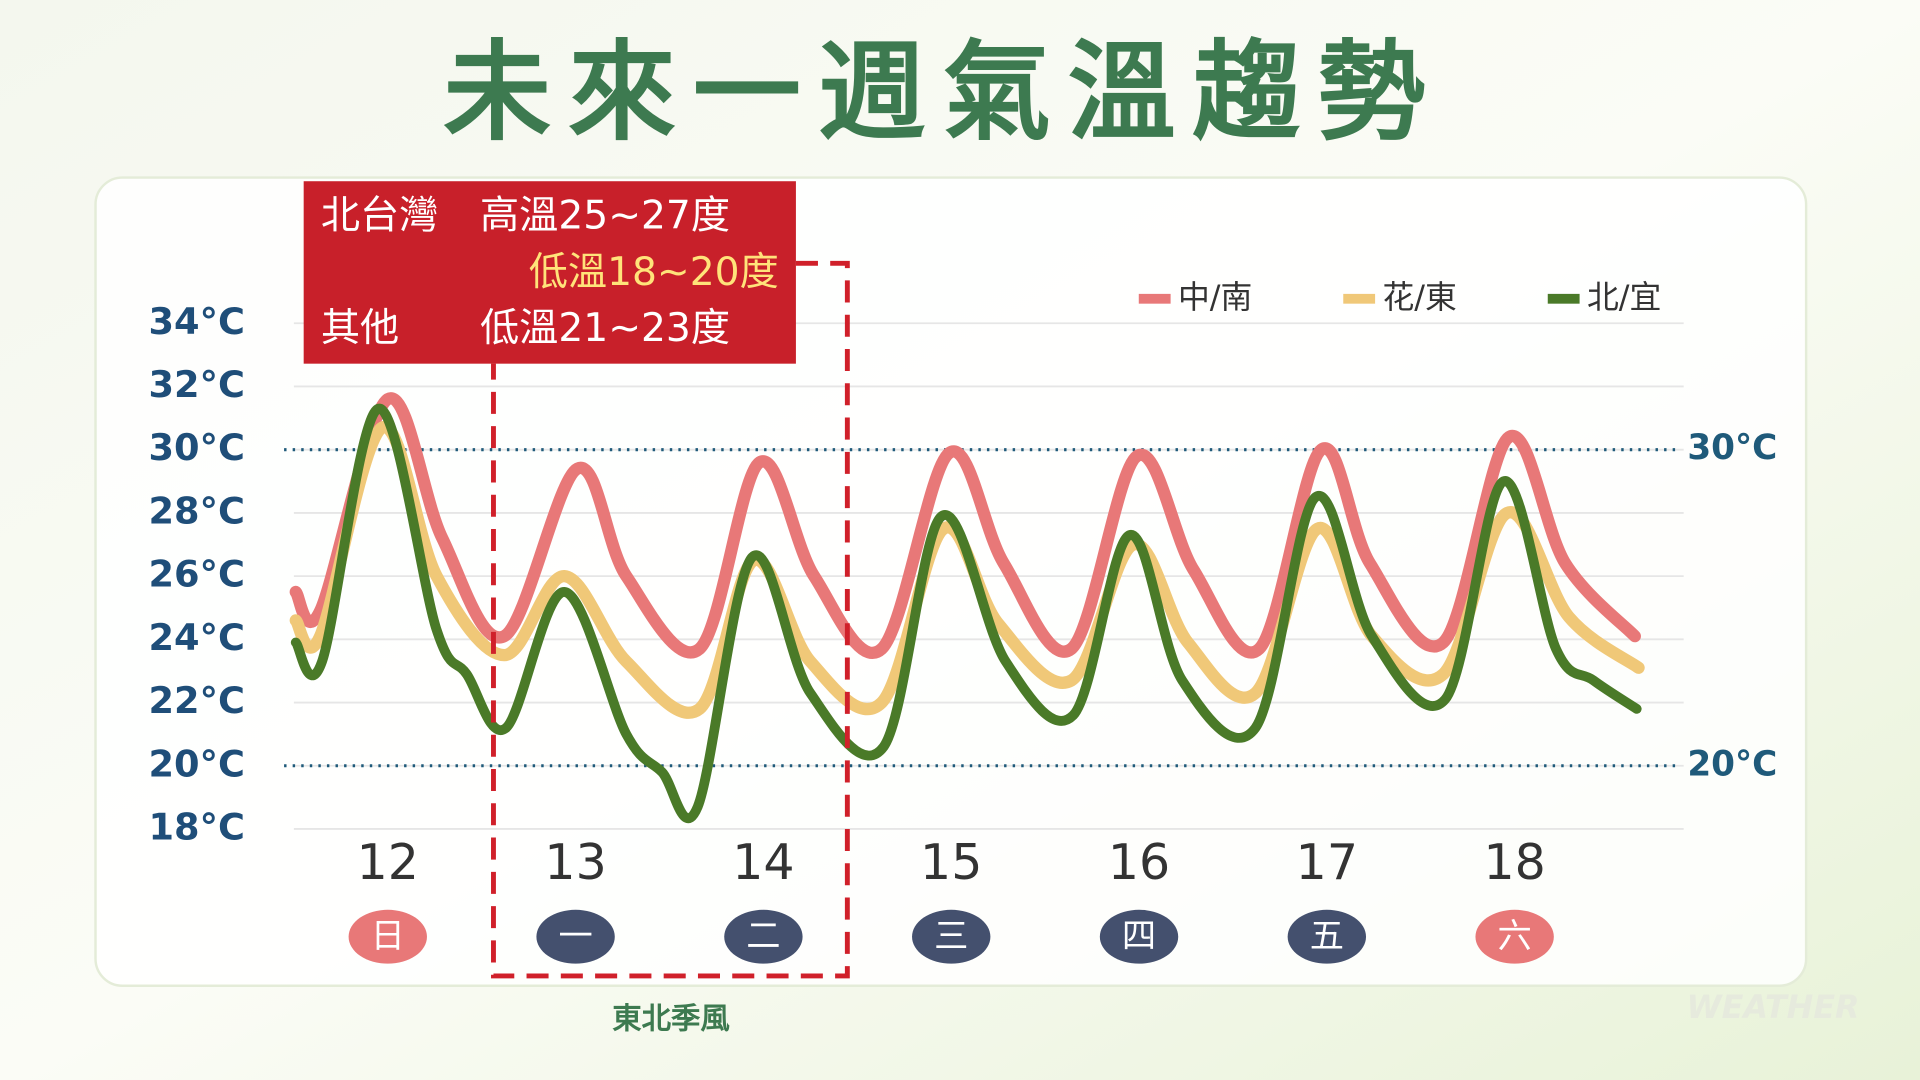 This screenshot has width=1920, height=1080. Describe the element at coordinates (951, 862) in the screenshot. I see `x-tick-label: 15` at that location.